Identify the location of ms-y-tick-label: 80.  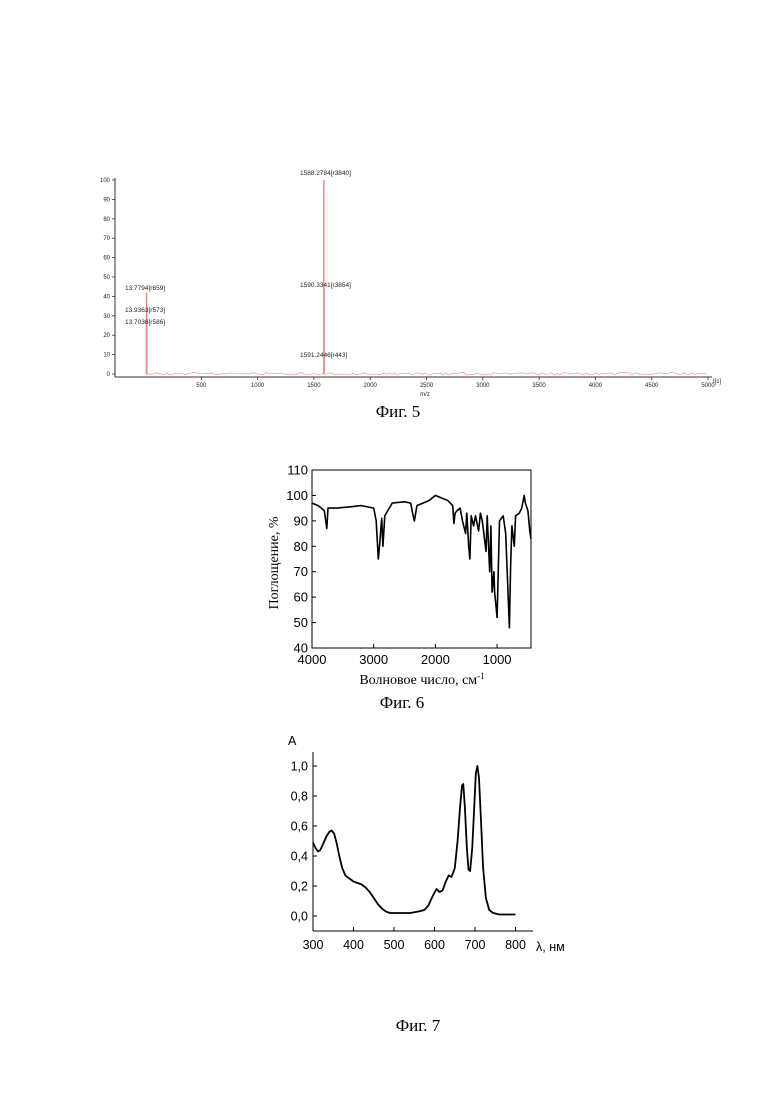
(106, 220).